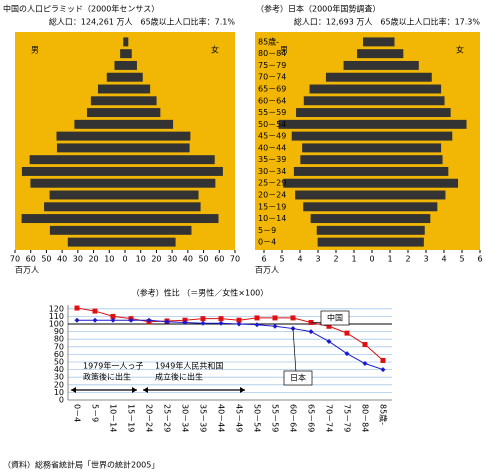 Image resolution: width=500 pixels, height=473 pixels. I want to click on legend-label: 女, so click(460, 50).